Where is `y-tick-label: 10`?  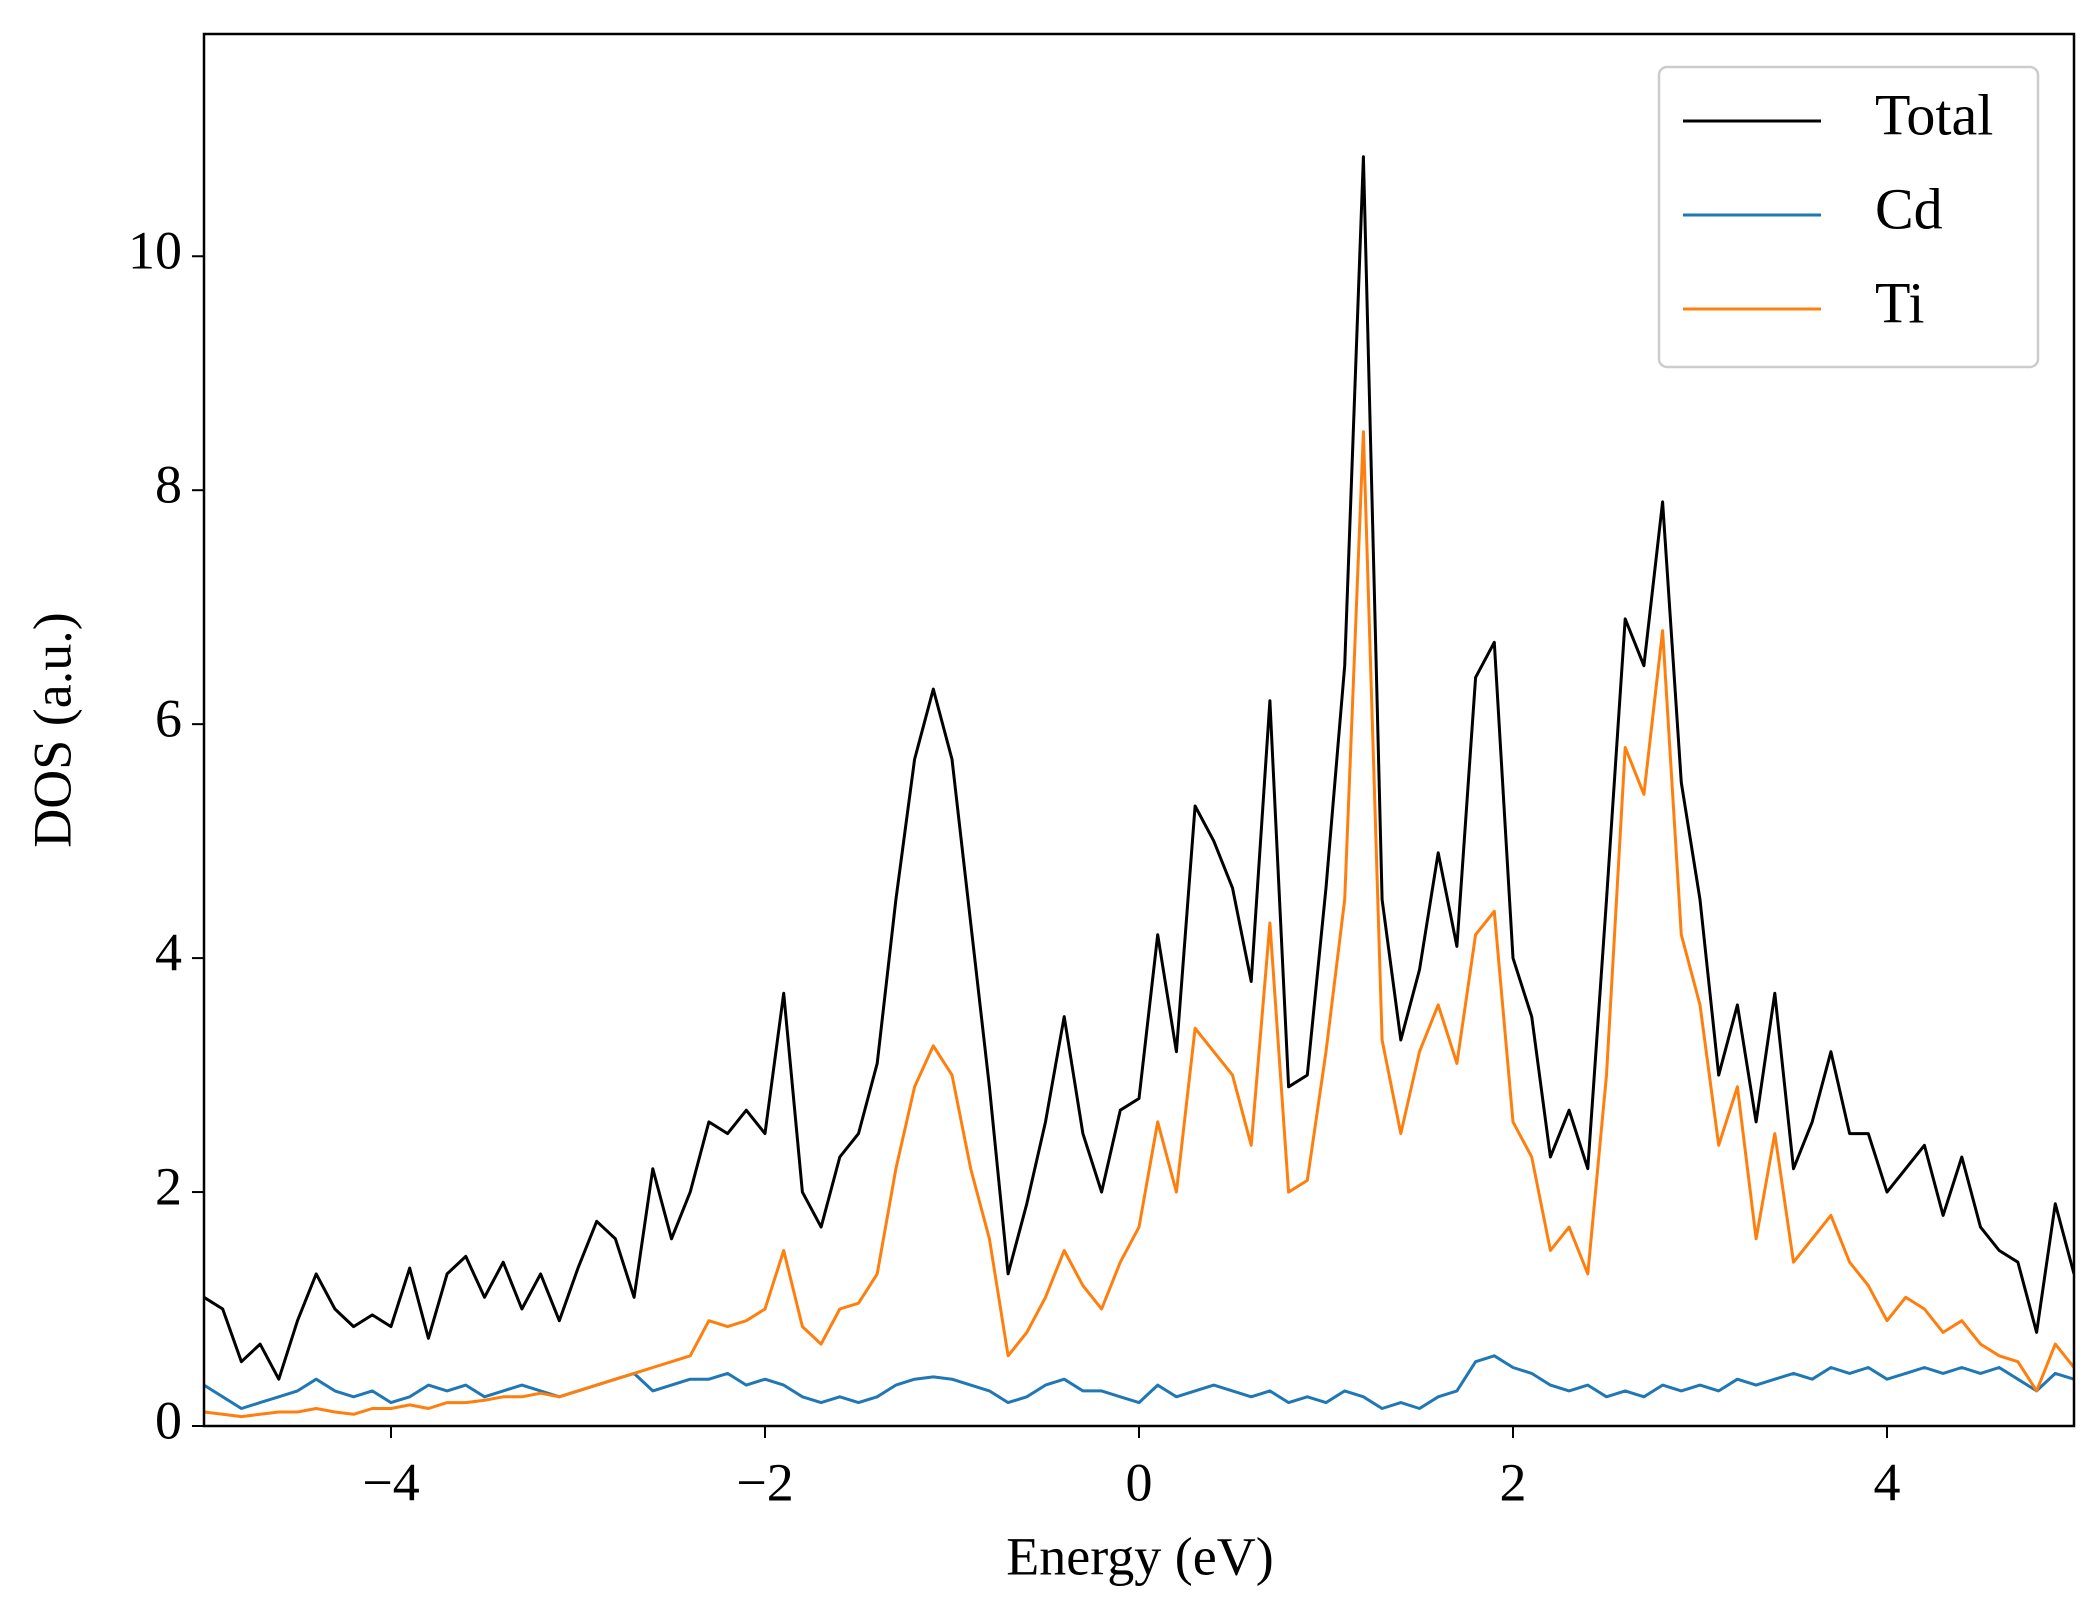
y-tick-label: 10 is located at coordinates (155, 251).